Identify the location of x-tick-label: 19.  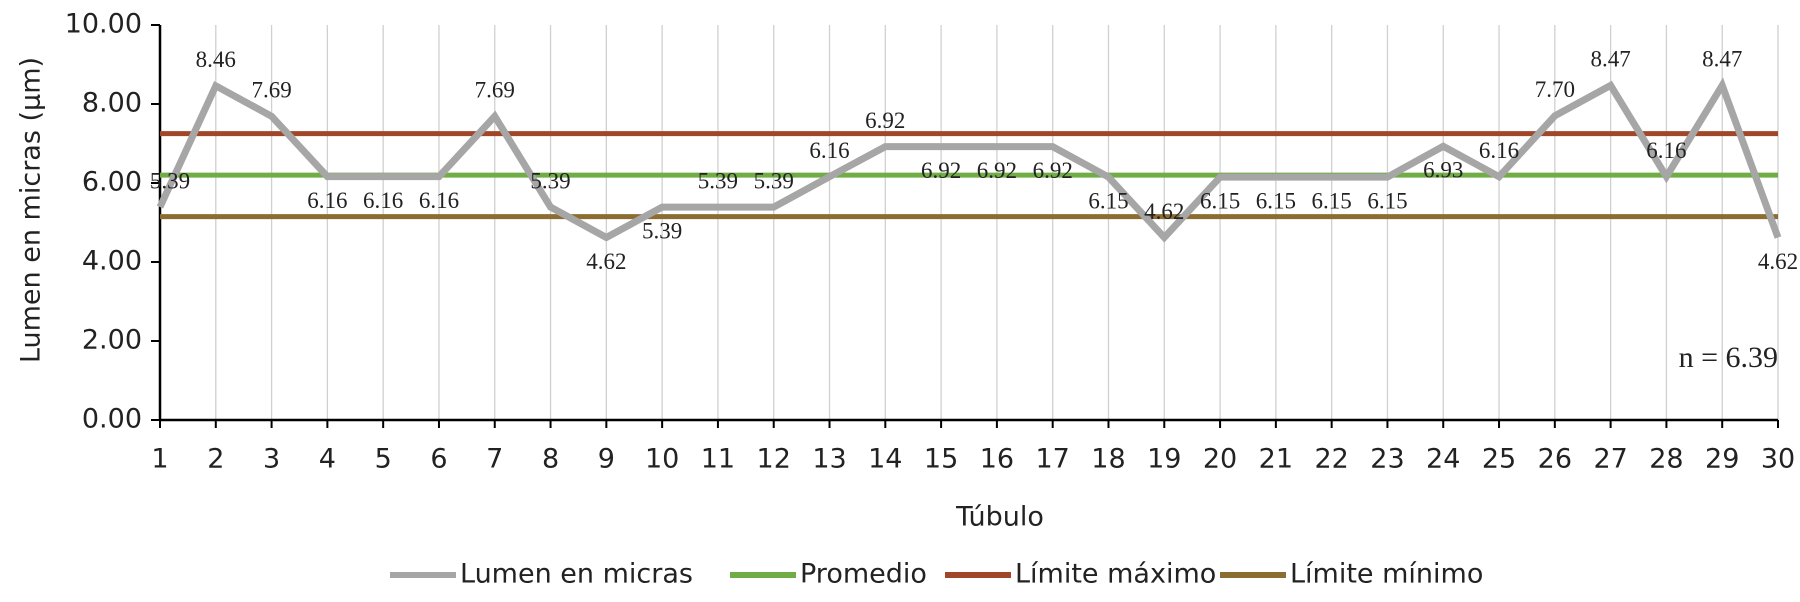
(1164, 459).